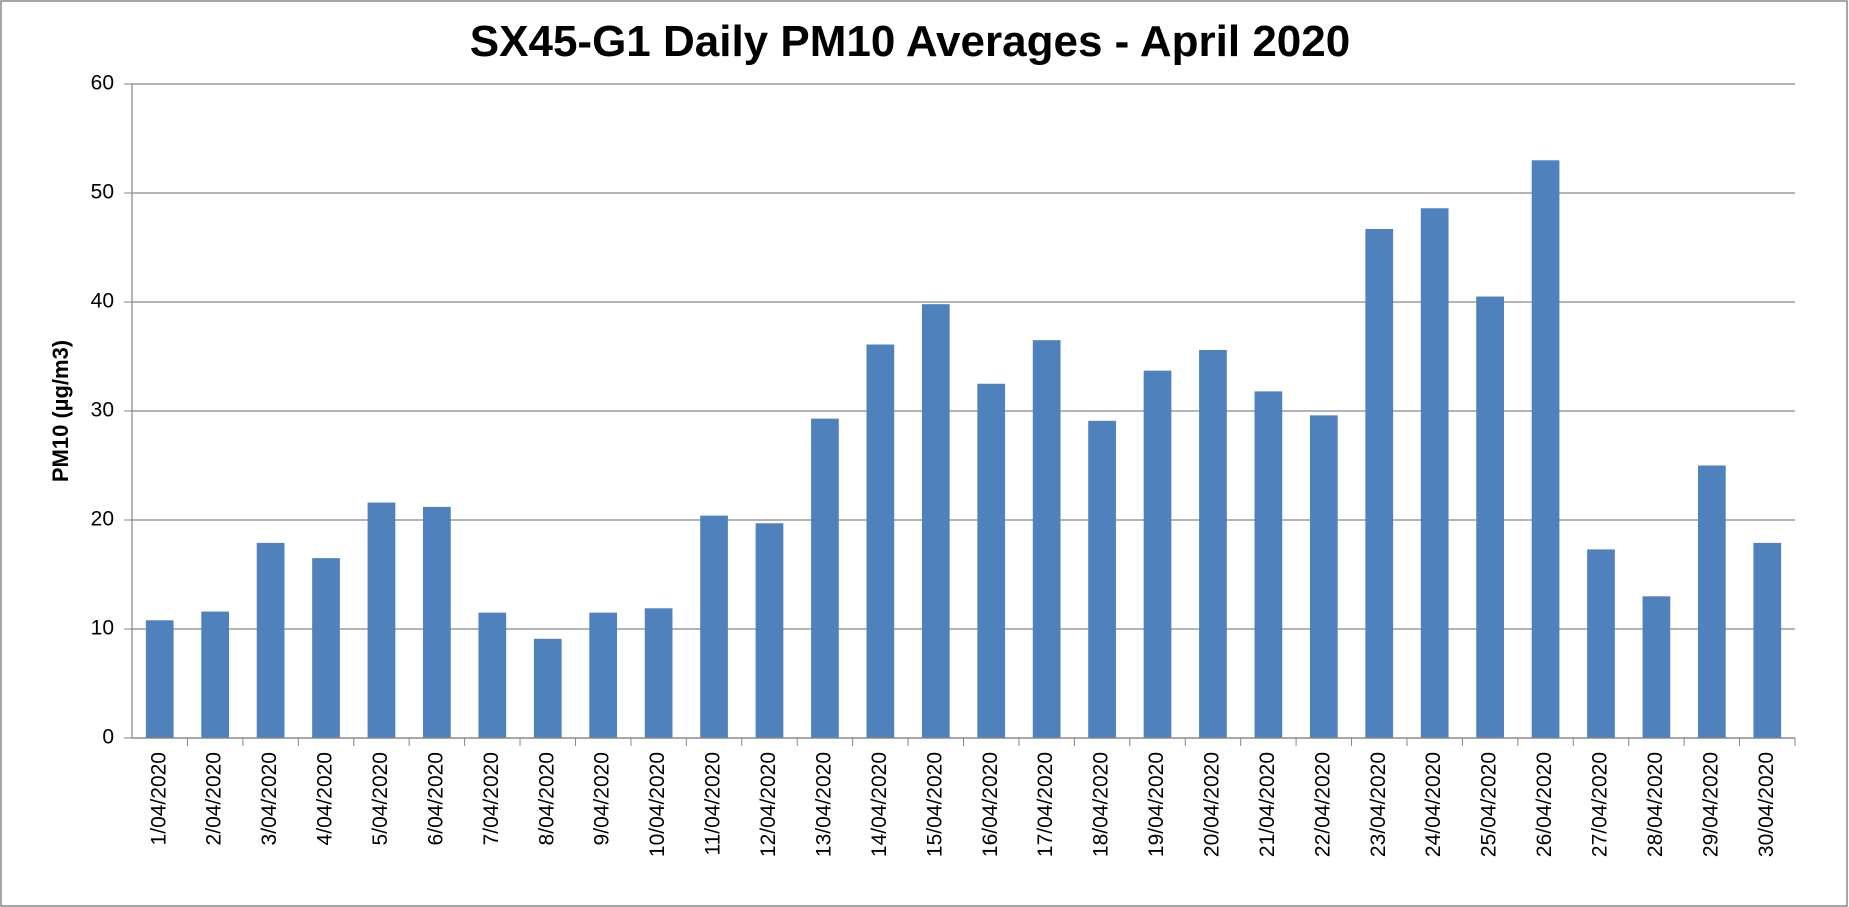  Describe the element at coordinates (1600, 804) in the screenshot. I see `x-tick-label: 27/04/2020` at that location.